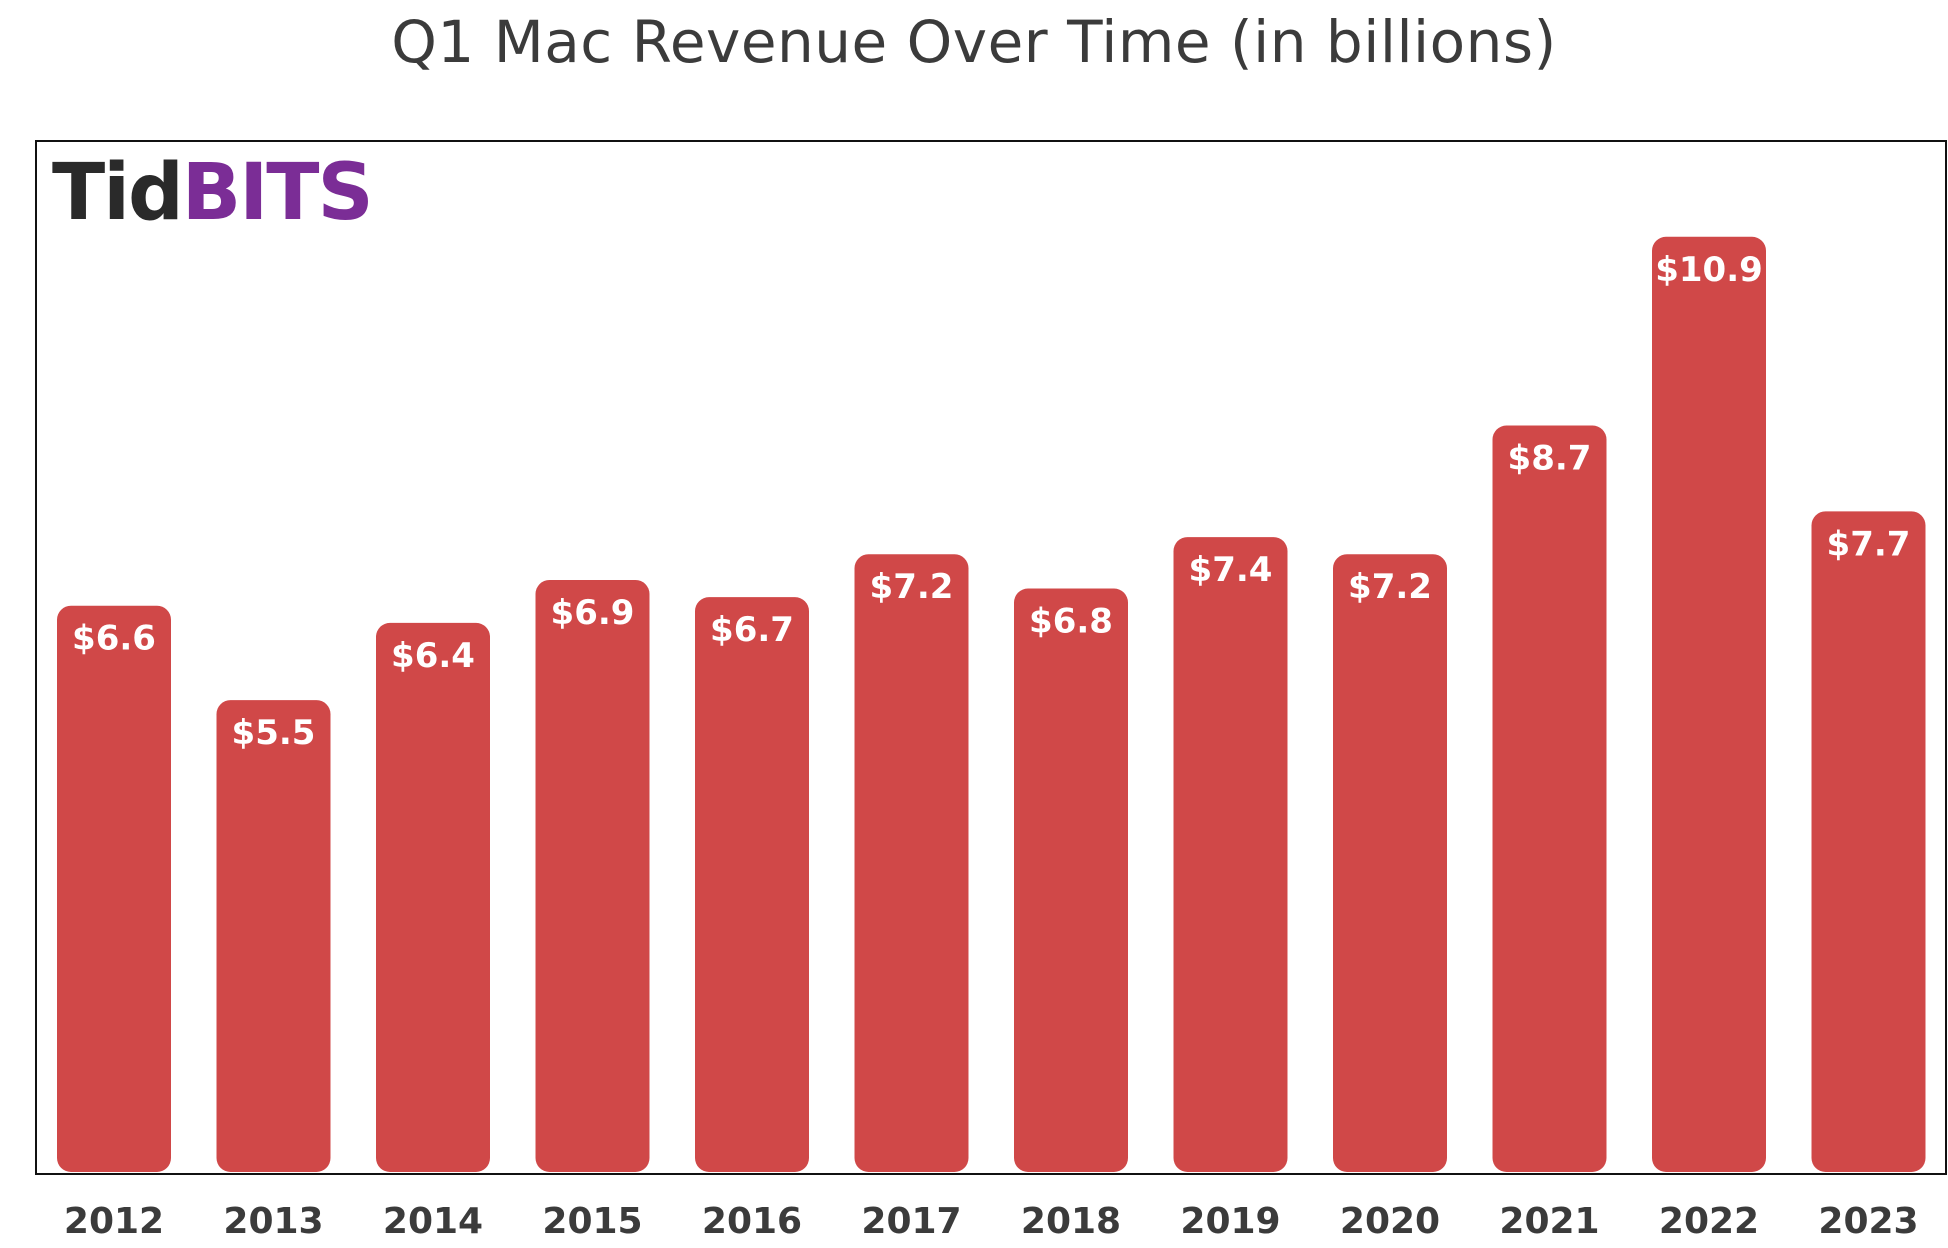 This screenshot has height=1248, width=1948. What do you see at coordinates (1230, 854) in the screenshot?
I see `bar-2019` at bounding box center [1230, 854].